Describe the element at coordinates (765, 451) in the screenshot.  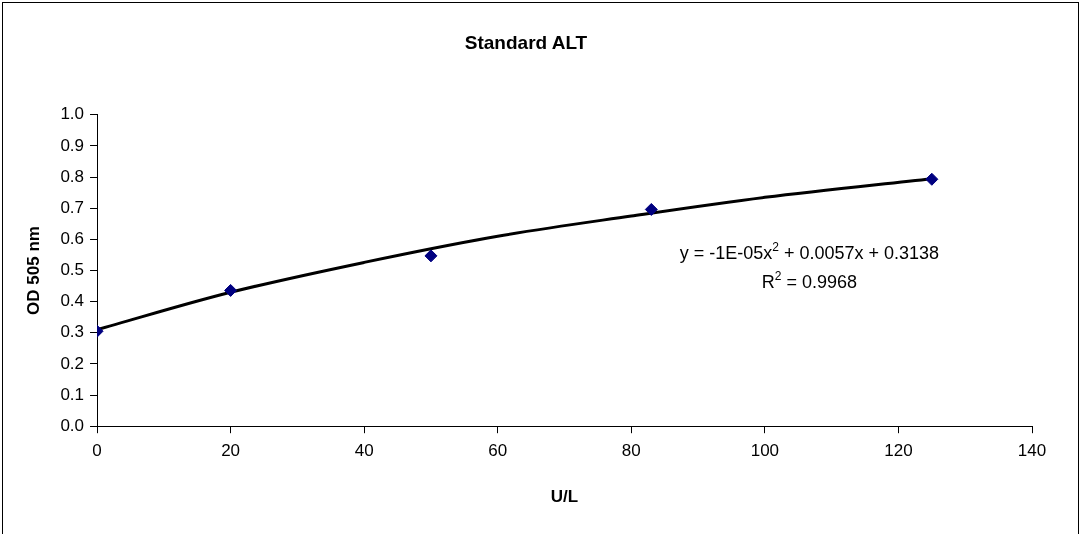
I see `x-tick-label: 100` at that location.